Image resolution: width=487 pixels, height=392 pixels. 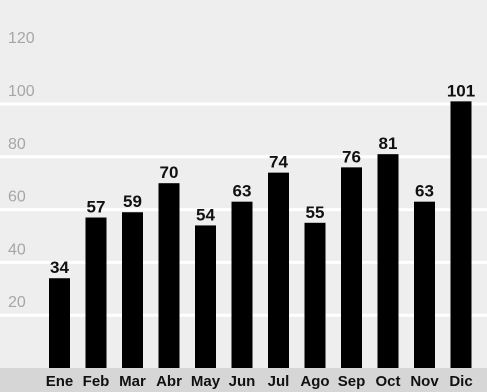 I want to click on y-tick-label: 40, so click(x=17, y=249).